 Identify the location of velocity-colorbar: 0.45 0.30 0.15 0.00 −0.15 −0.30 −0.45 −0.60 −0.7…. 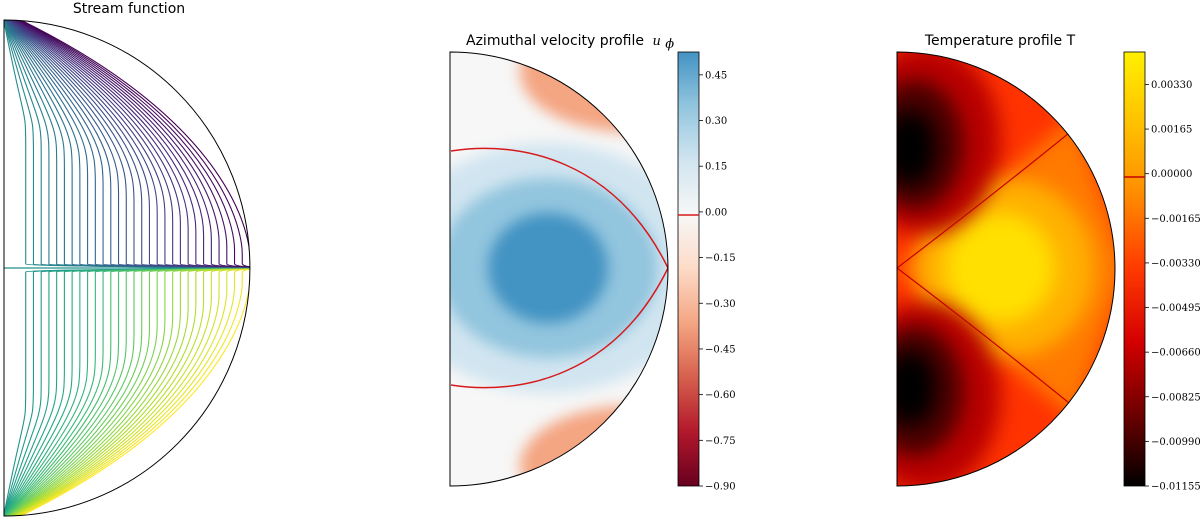
(706, 272).